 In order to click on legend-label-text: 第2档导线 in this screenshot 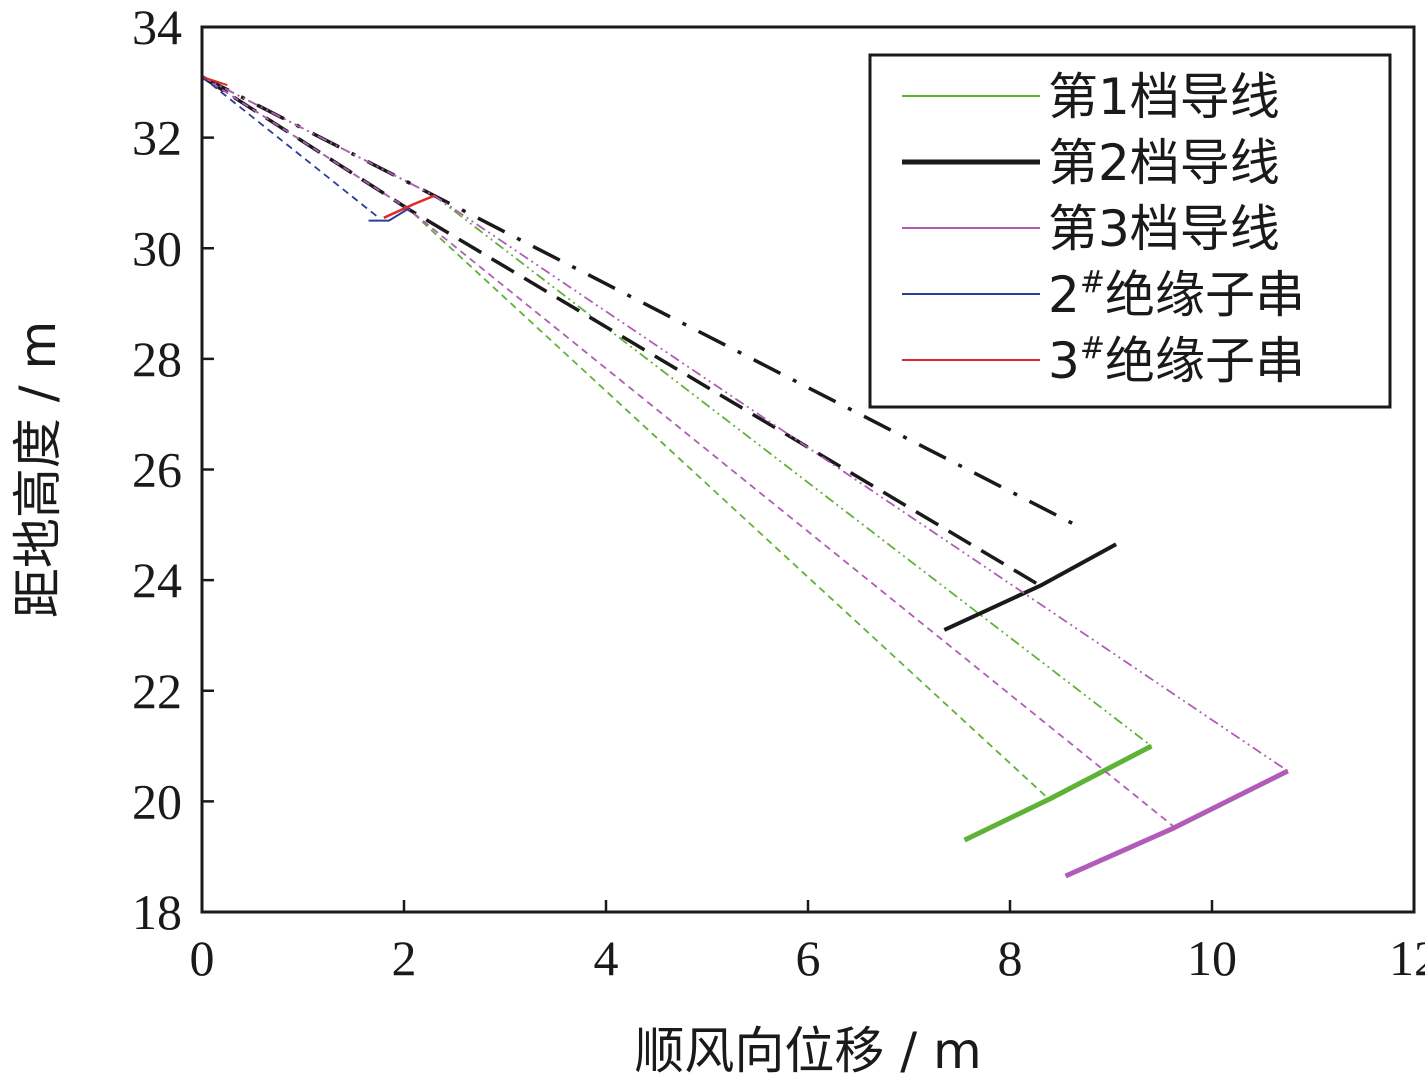, I will do `click(1164, 163)`.